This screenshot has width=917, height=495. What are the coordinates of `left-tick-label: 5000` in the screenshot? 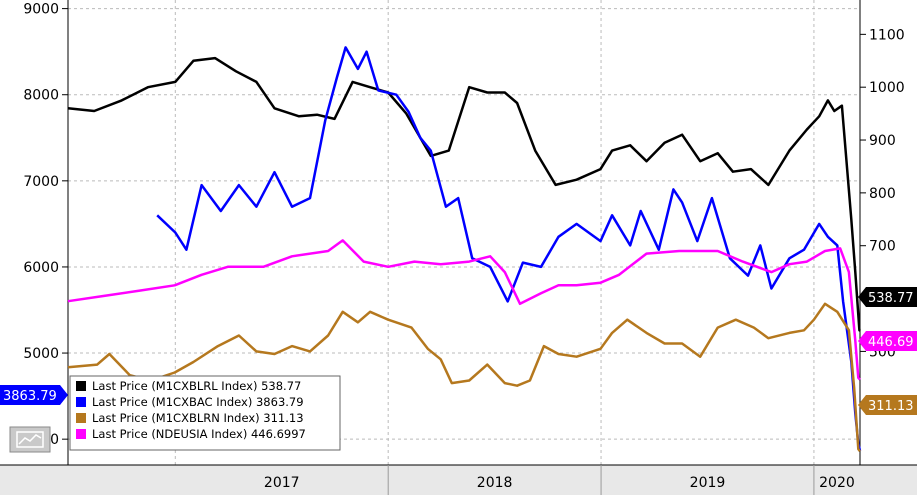 It's located at (41, 354).